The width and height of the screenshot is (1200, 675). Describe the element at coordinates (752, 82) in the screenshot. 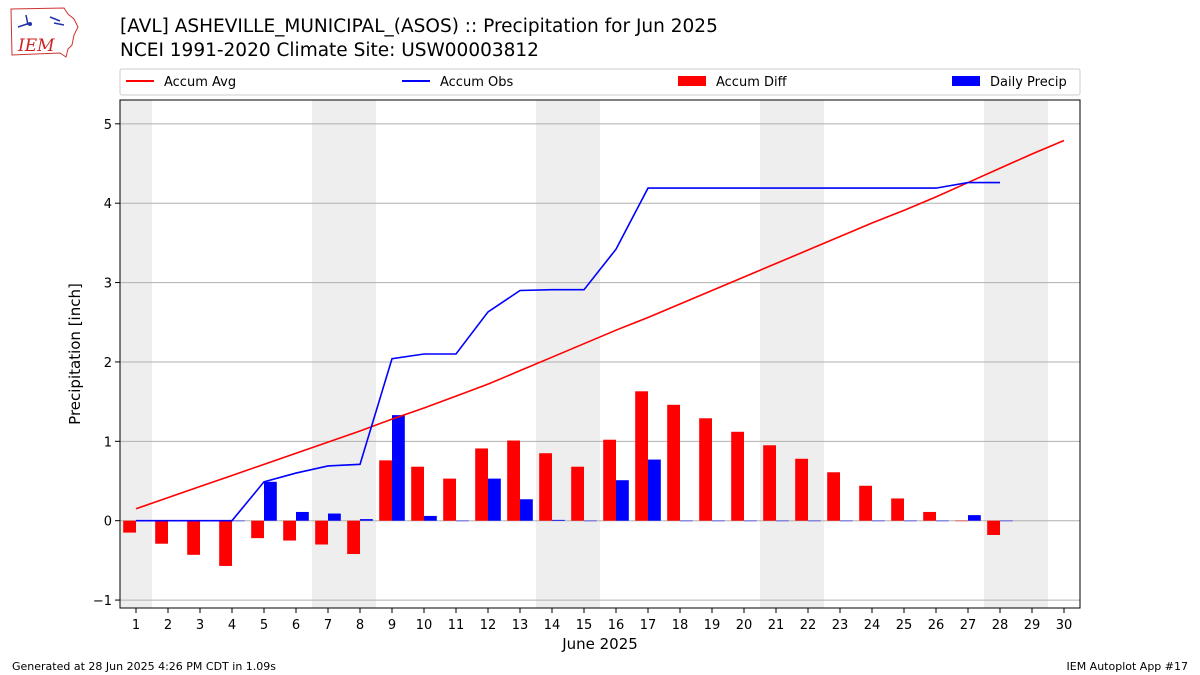

I see `legend-label-accum-diff: Accum Diff` at that location.